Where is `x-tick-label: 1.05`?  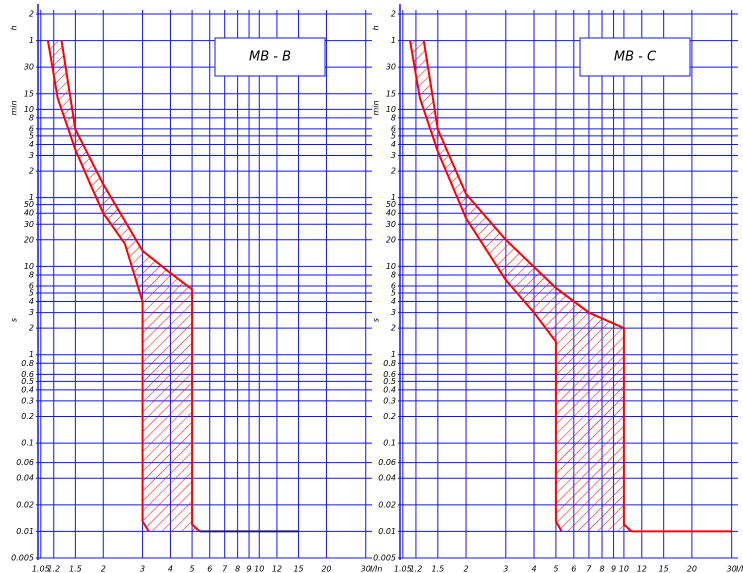 x-tick-label: 1.05 is located at coordinates (403, 569).